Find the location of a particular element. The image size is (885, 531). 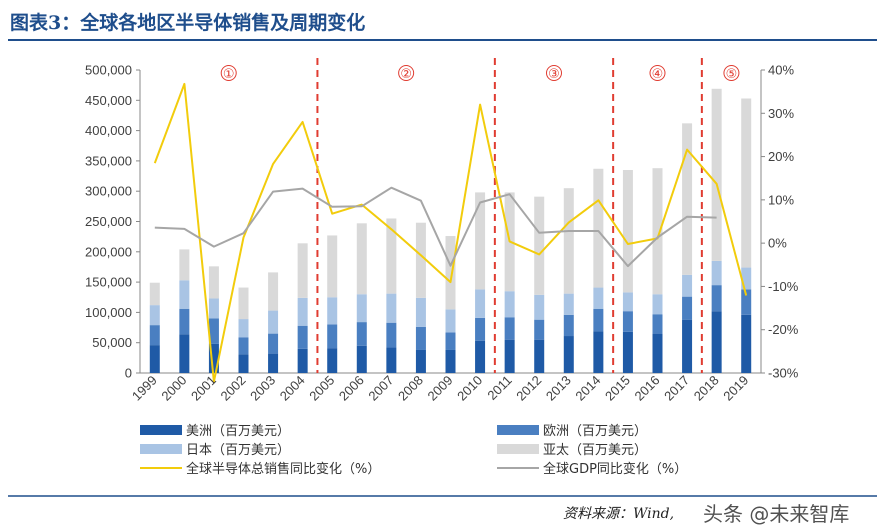

legend-label: 全球GDP同比变化（%） is located at coordinates (615, 469).